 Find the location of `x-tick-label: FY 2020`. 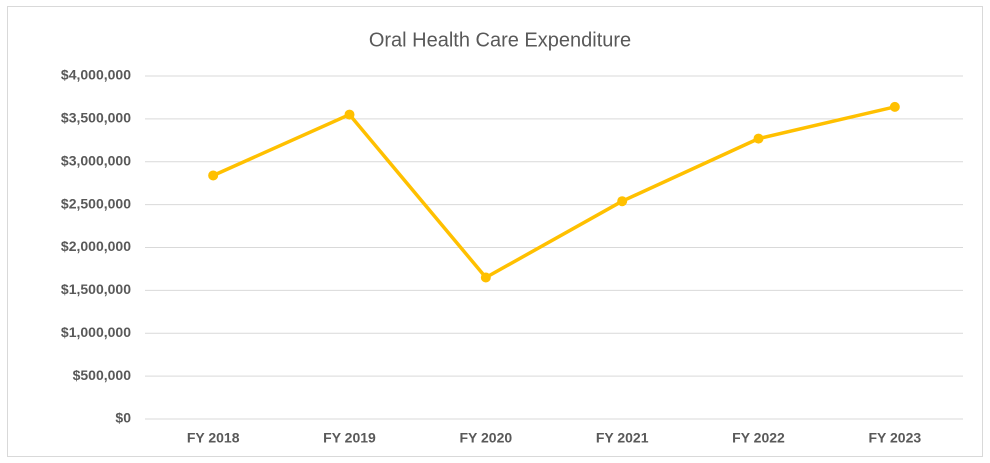

x-tick-label: FY 2020 is located at coordinates (485, 438).